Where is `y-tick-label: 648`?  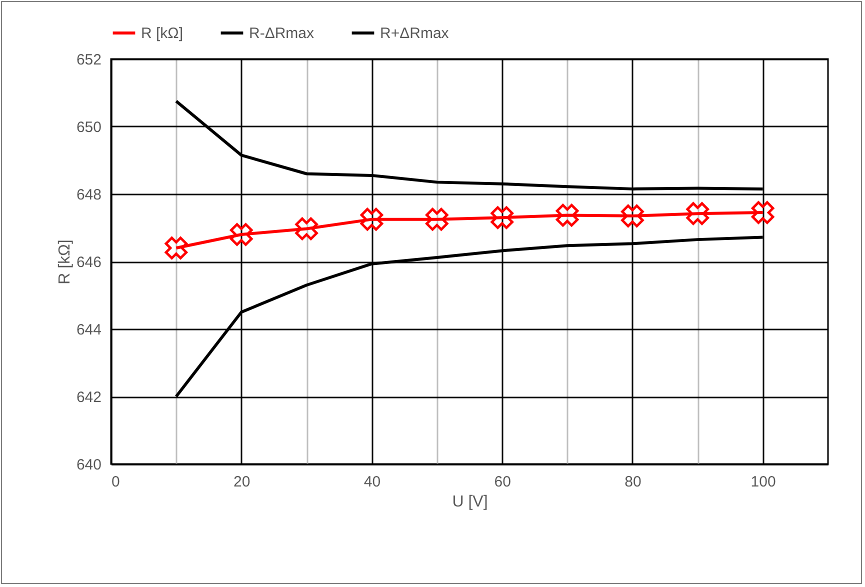 y-tick-label: 648 is located at coordinates (89, 195).